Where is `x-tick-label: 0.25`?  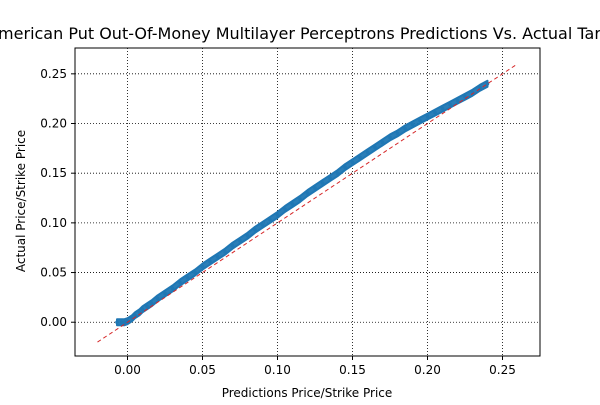 x-tick-label: 0.25 is located at coordinates (502, 370).